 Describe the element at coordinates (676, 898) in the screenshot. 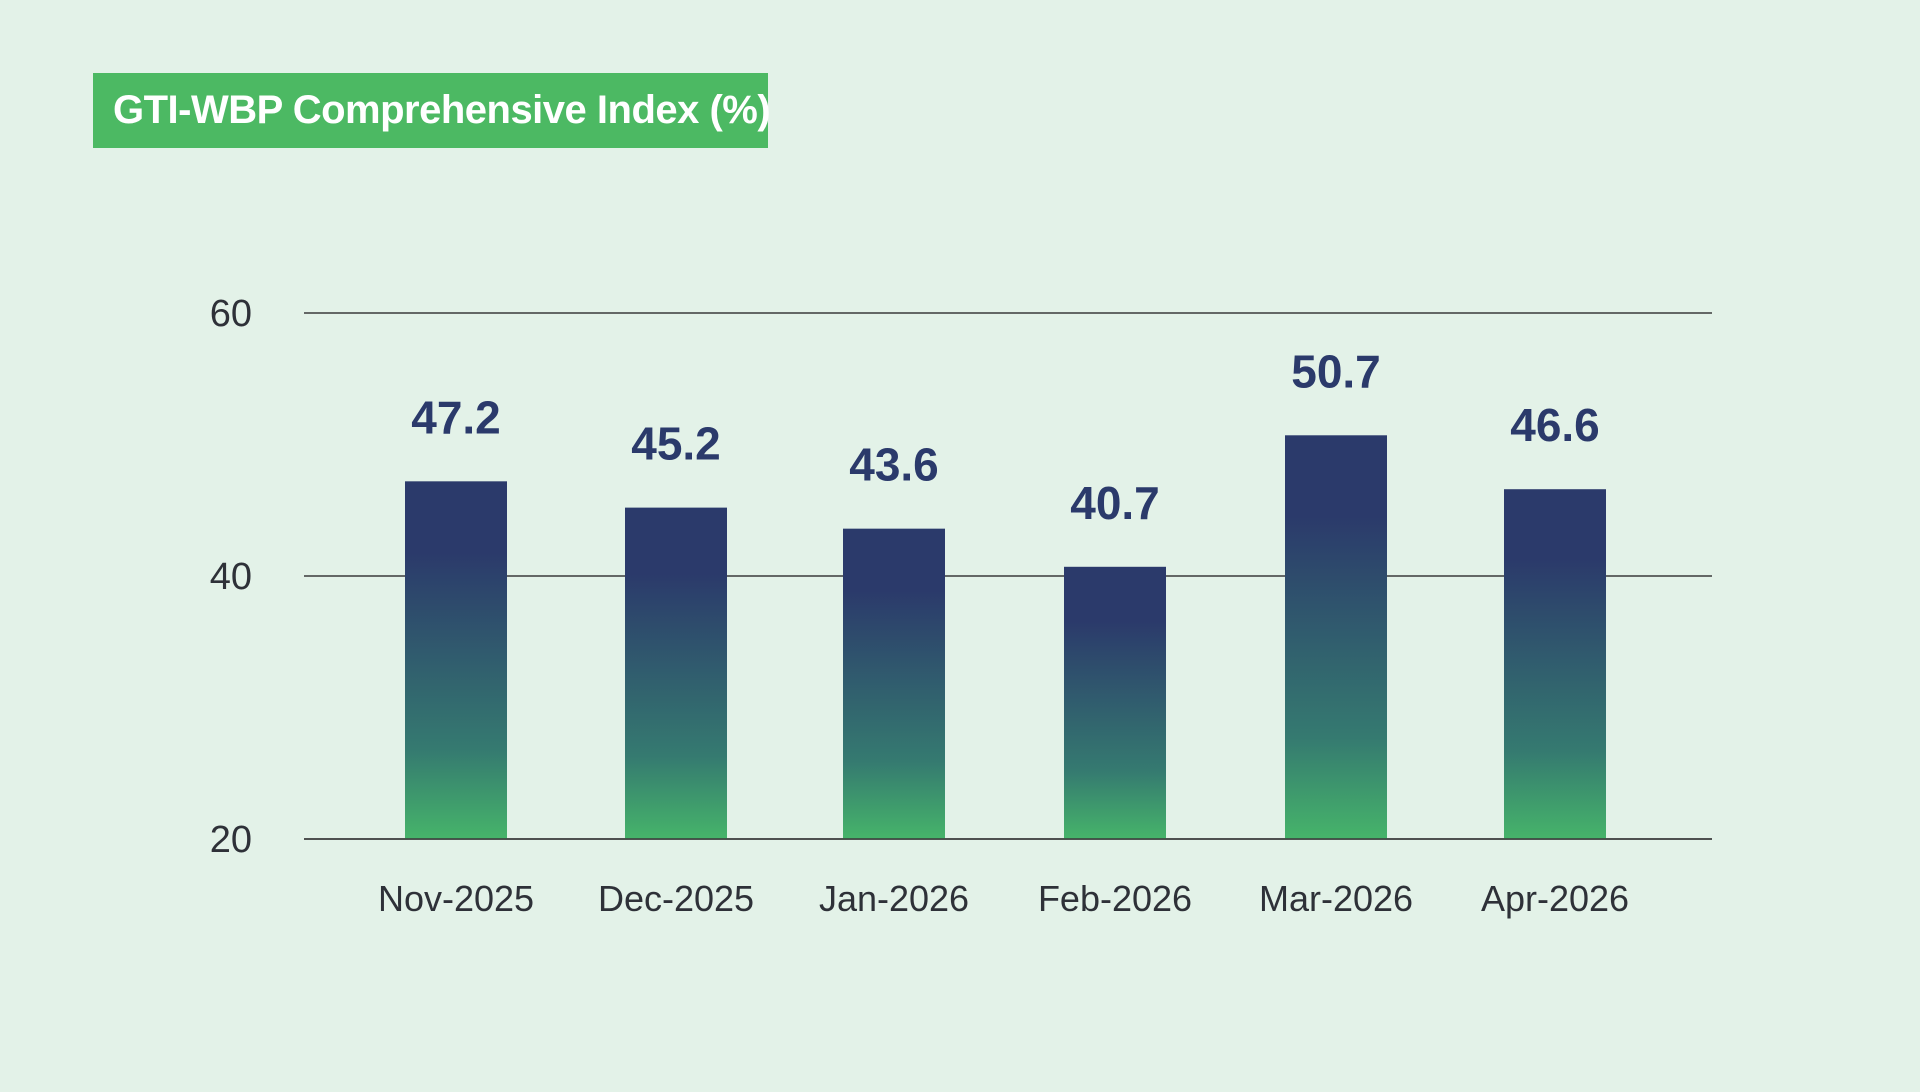

I see `x-tick-label: Dec-2025` at that location.